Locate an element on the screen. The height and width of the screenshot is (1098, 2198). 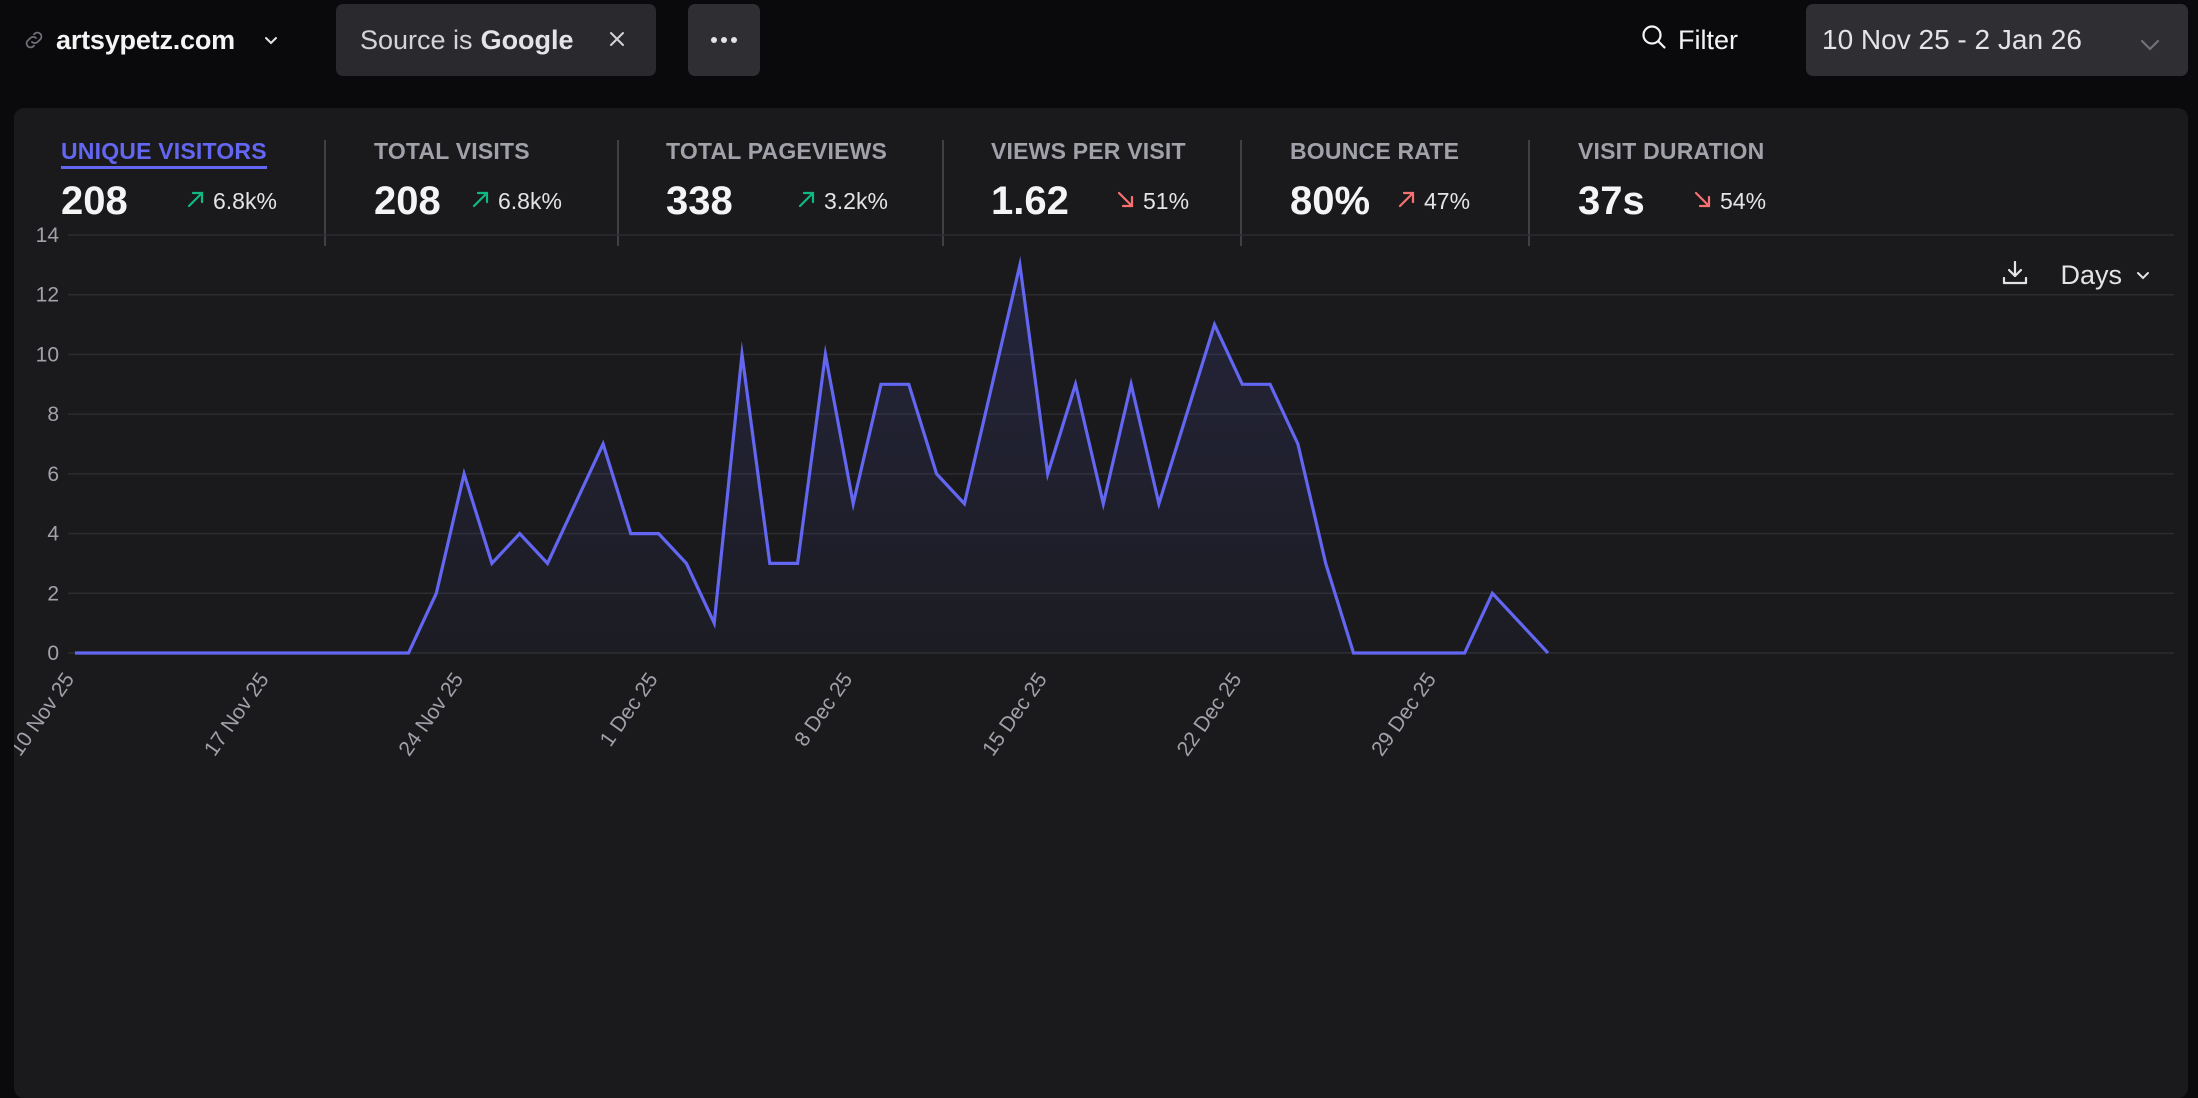
stat-label: VISIT DURATION is located at coordinates (1671, 151).